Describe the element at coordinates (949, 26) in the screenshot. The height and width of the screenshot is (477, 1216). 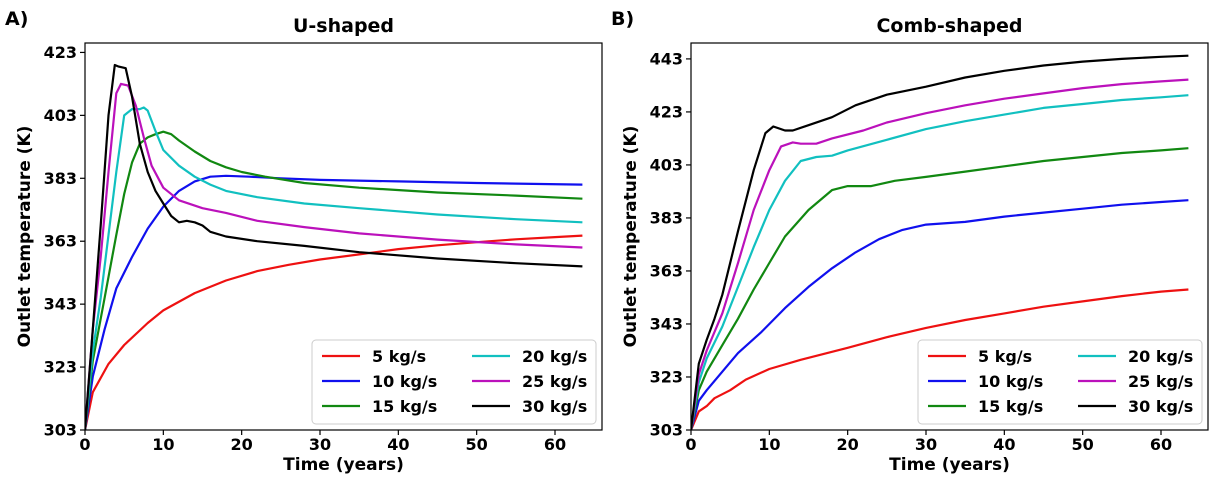
I see `chart-title: Comb-shaped` at that location.